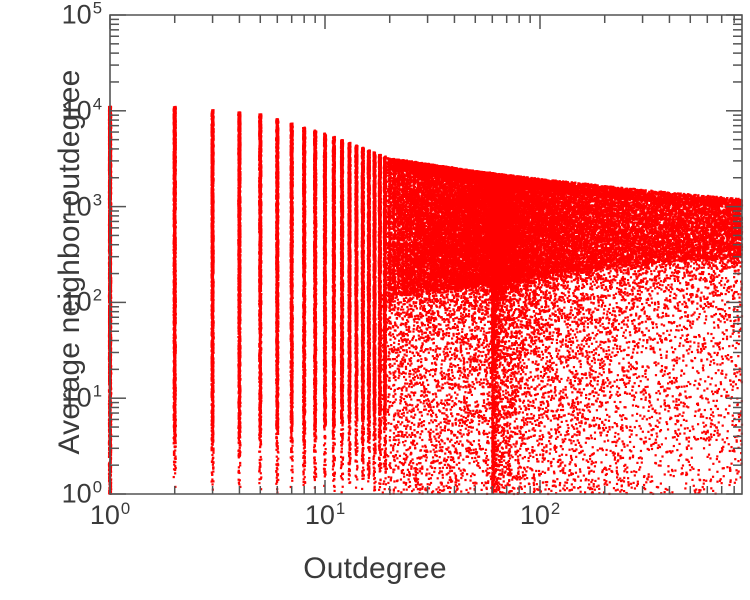 This screenshot has width=750, height=600. What do you see at coordinates (110, 514) in the screenshot?
I see `x-tick-label: 100` at bounding box center [110, 514].